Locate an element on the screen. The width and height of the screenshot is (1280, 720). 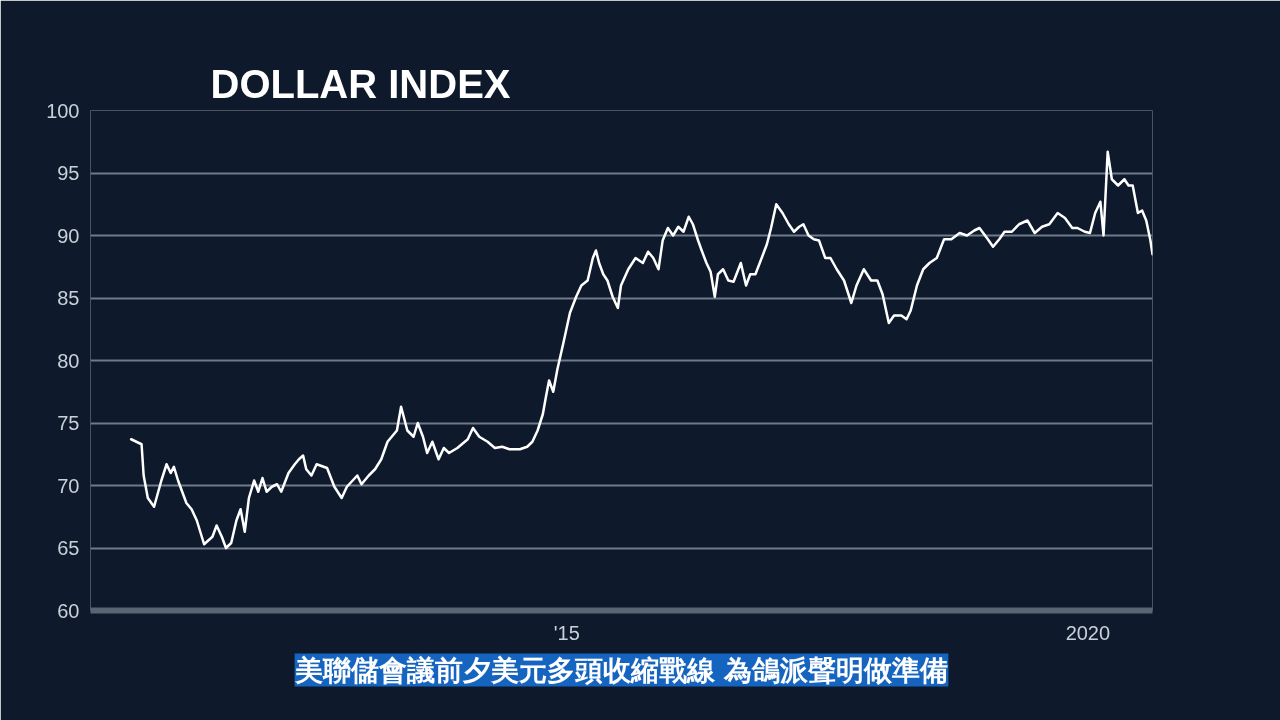
y-tick-label: 60 is located at coordinates (68, 610).